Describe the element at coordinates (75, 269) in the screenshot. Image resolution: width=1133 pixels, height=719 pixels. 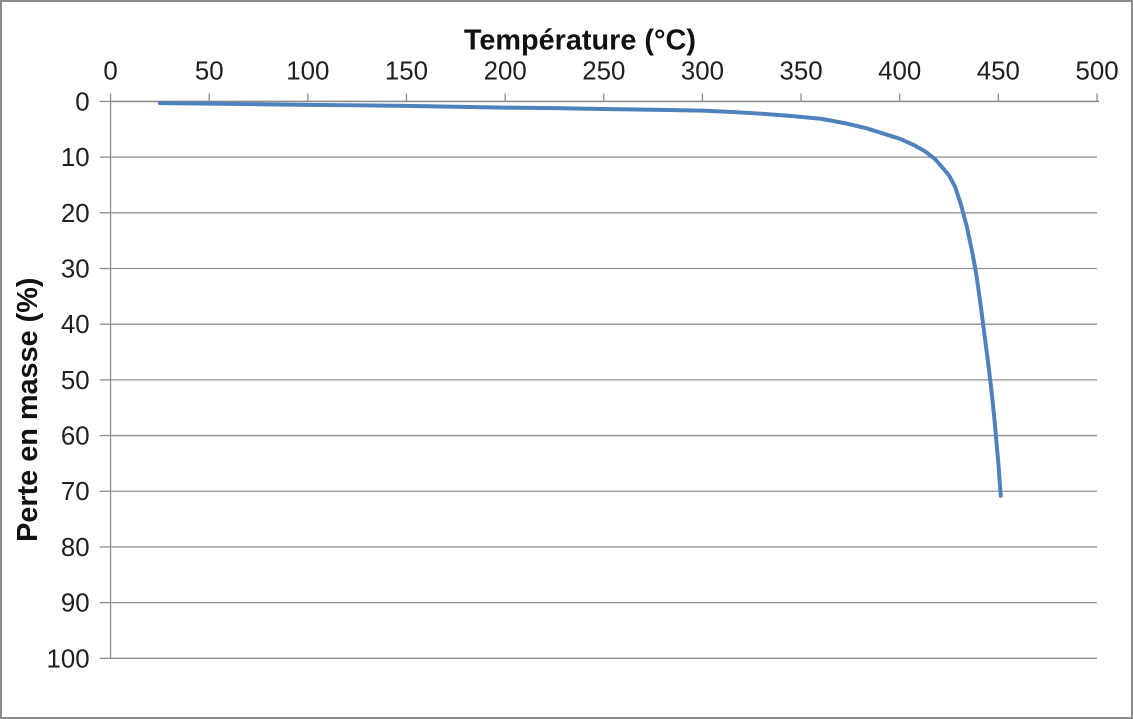
I see `y-tick-label: 30` at that location.